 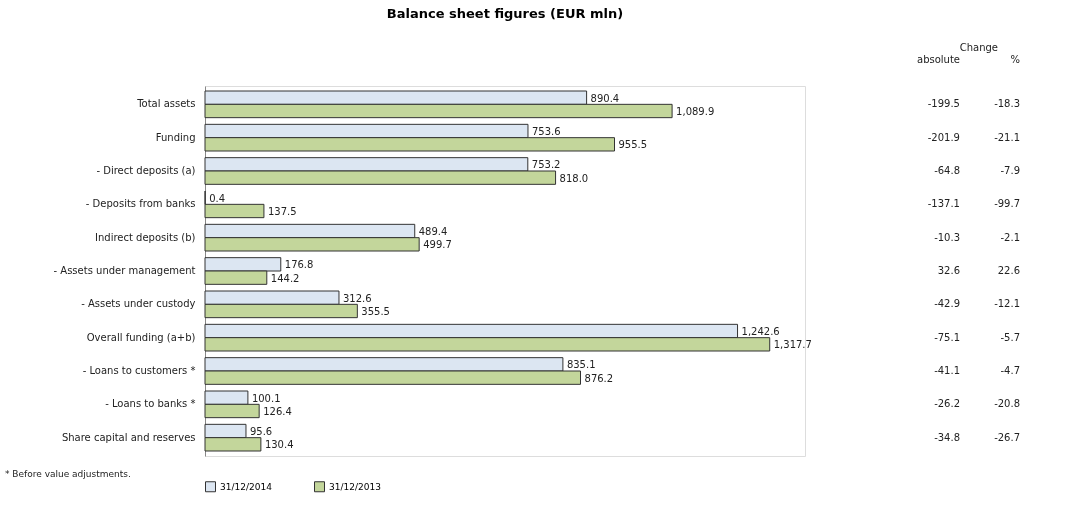 What do you see at coordinates (546, 165) in the screenshot?
I see `data-label: 753.2` at bounding box center [546, 165].